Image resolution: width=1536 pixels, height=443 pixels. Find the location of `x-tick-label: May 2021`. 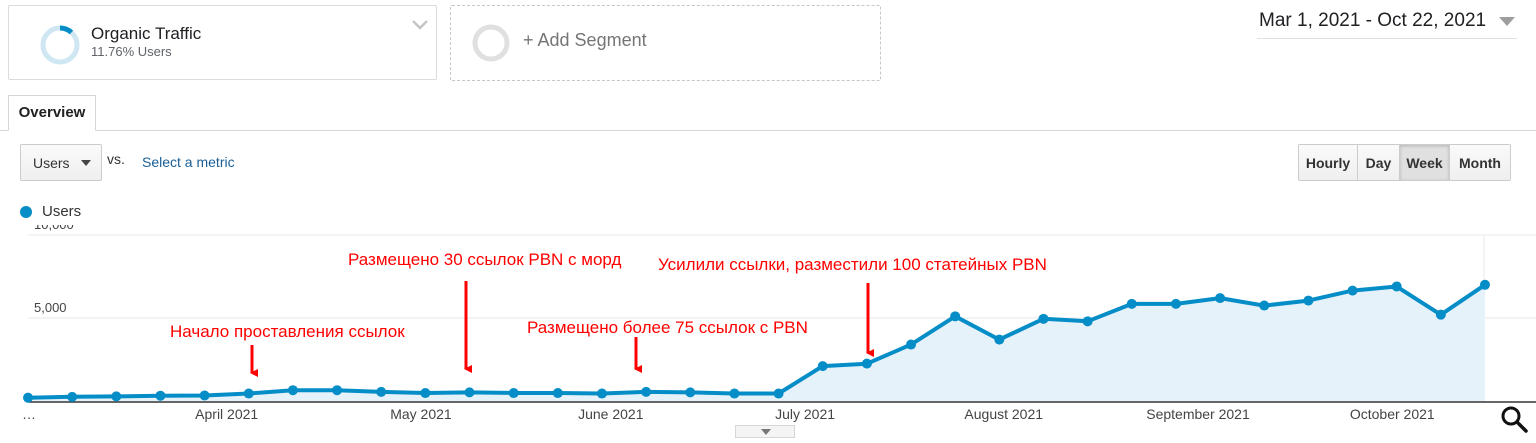

x-tick-label: May 2021 is located at coordinates (421, 414).